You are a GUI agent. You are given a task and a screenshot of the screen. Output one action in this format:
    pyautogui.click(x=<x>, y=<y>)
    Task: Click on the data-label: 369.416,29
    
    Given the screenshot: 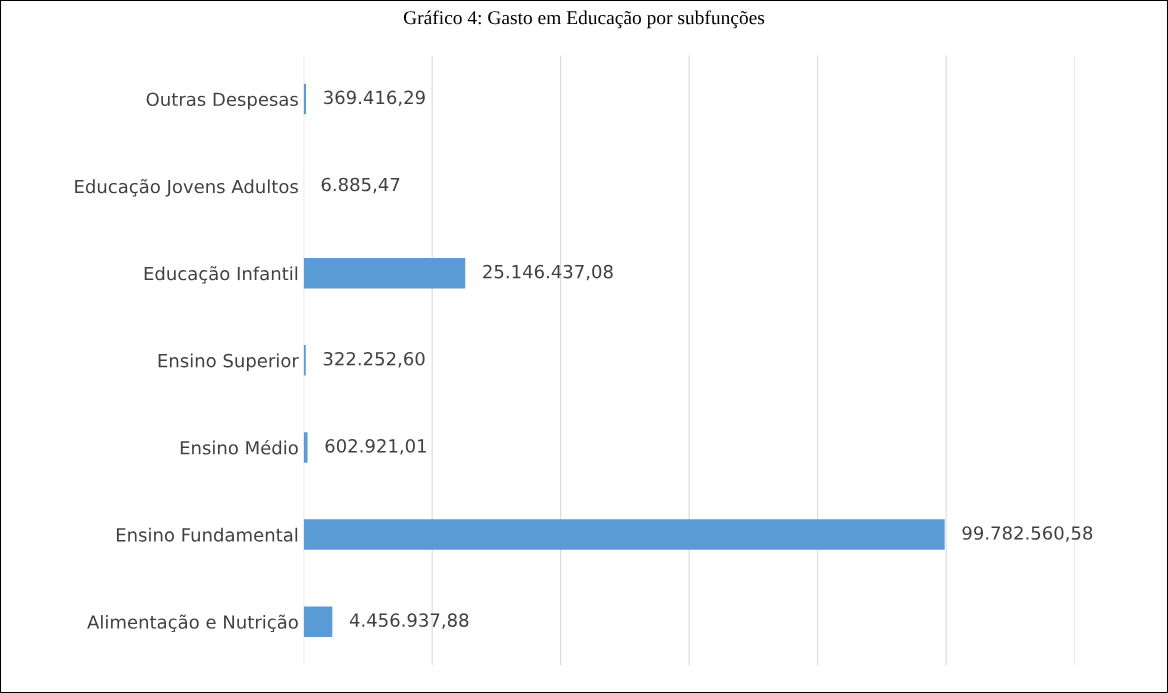 What is the action you would take?
    pyautogui.click(x=374, y=98)
    